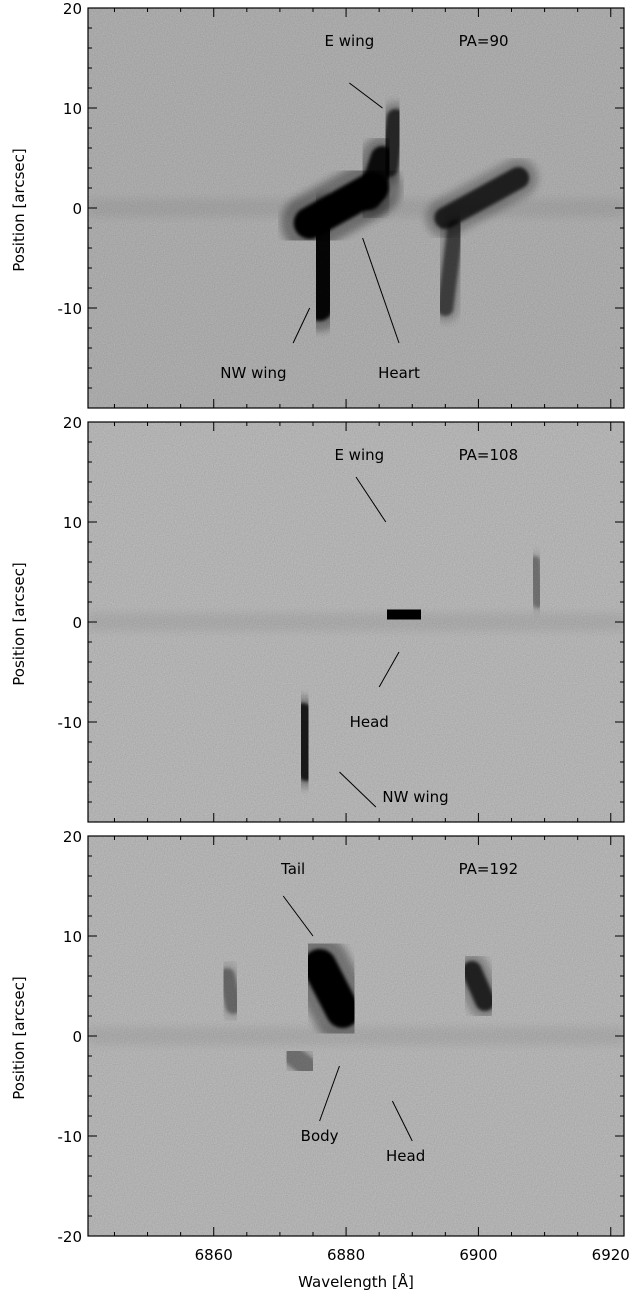  What do you see at coordinates (484, 41) in the screenshot?
I see `position-angle-label: PA=90` at bounding box center [484, 41].